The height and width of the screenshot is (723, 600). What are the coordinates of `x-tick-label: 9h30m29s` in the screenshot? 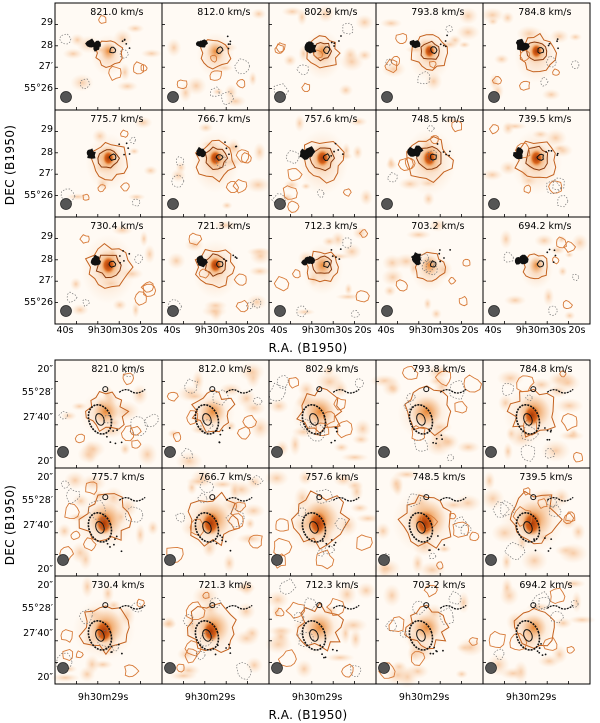 It's located at (103, 697).